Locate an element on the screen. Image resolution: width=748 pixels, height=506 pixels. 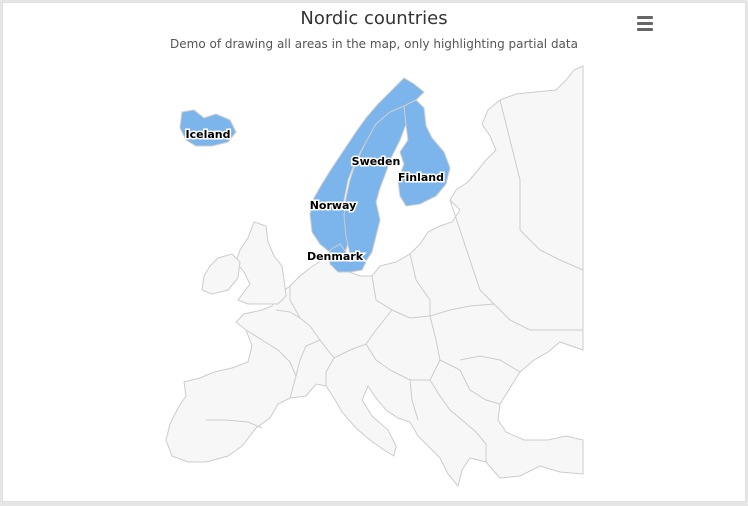
hamburger-menu-icon is located at coordinates (645, 23).